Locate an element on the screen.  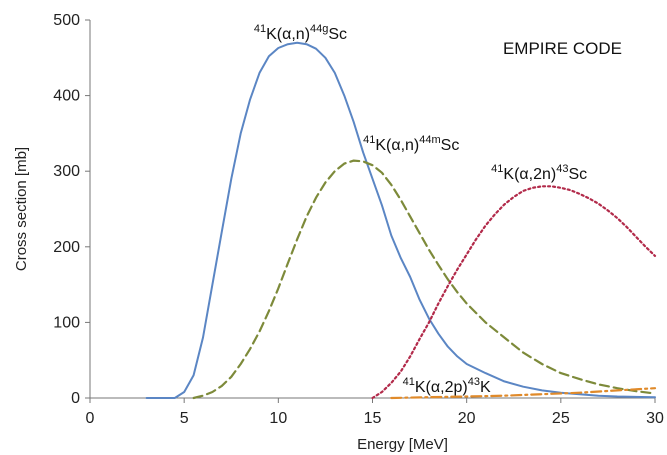
y-tick-label: 400 is located at coordinates (66, 96).